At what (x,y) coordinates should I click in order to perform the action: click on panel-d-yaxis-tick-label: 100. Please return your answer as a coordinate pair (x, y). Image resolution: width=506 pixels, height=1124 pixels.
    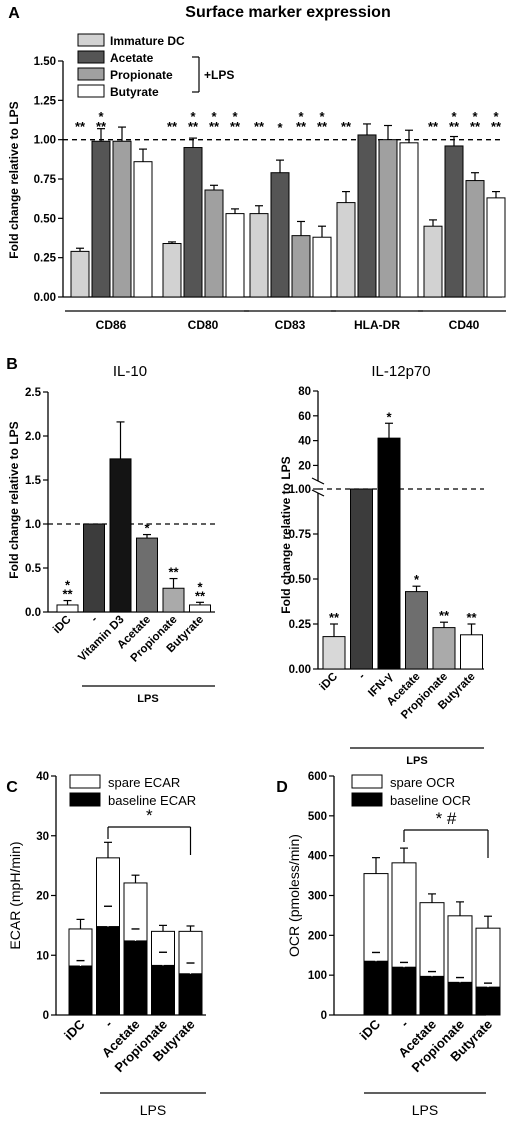
    Looking at the image, I should click on (317, 976).